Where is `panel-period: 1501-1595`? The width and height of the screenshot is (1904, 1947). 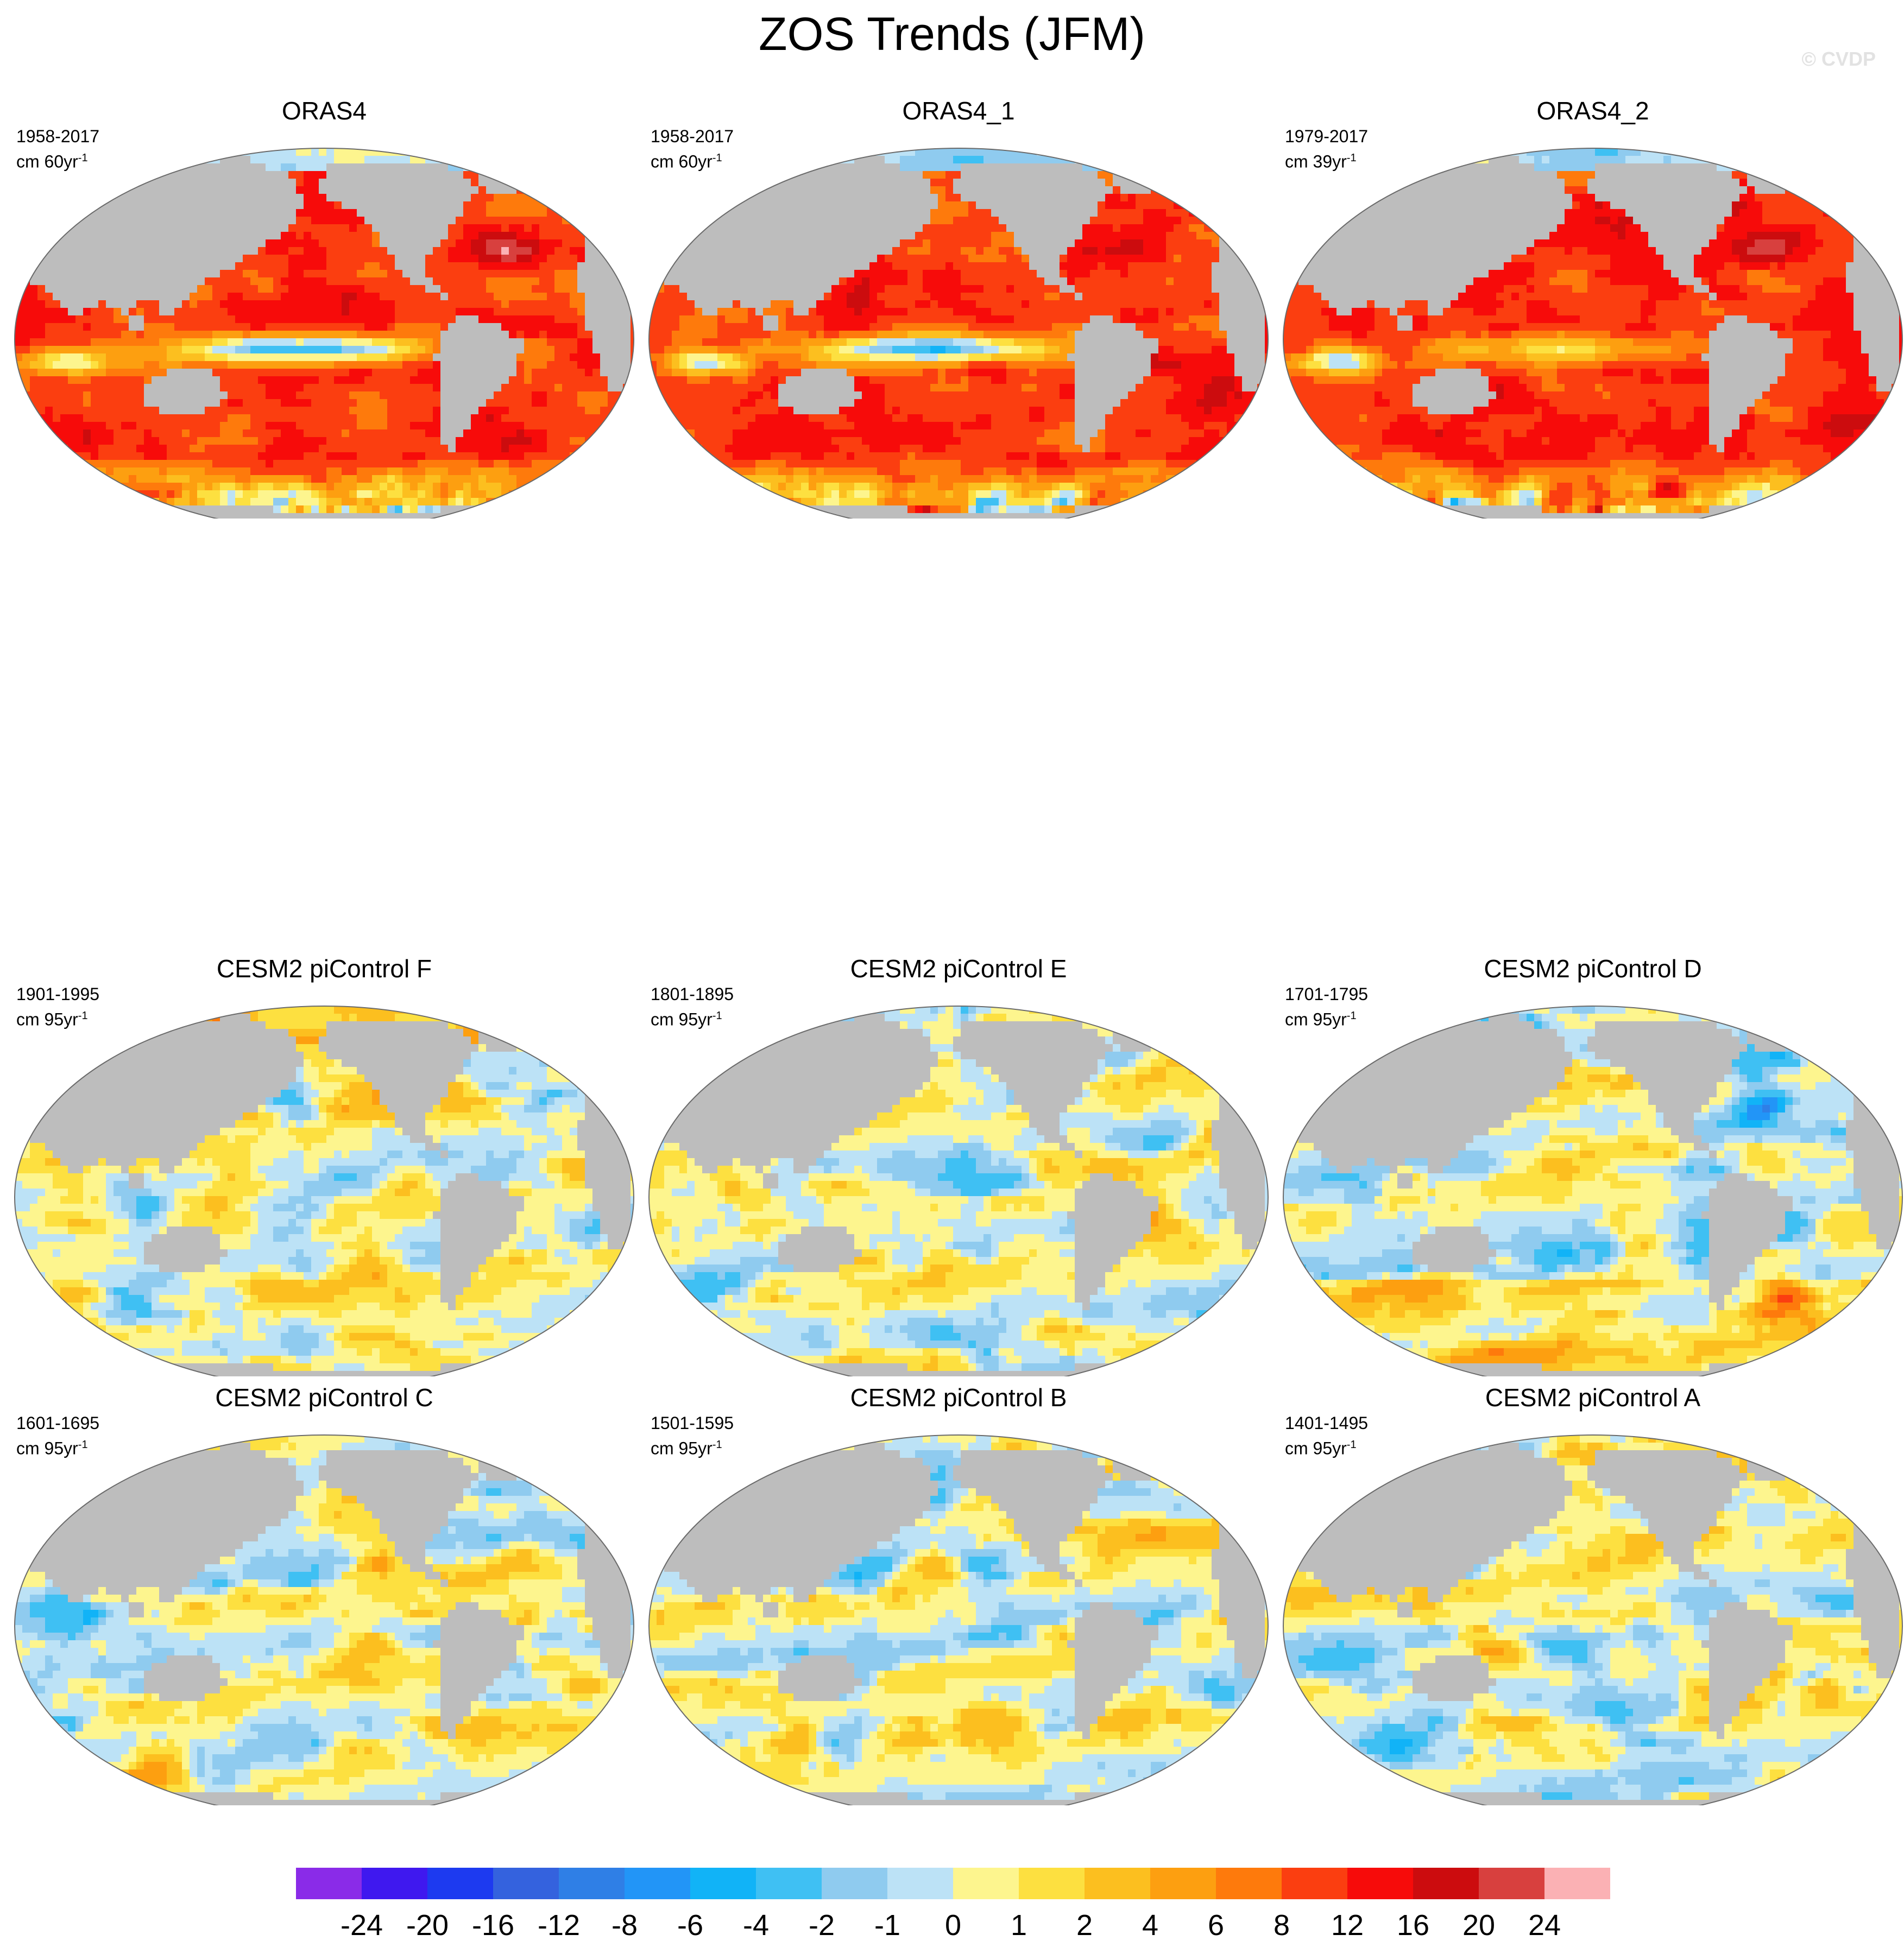 panel-period: 1501-1595 is located at coordinates (692, 1423).